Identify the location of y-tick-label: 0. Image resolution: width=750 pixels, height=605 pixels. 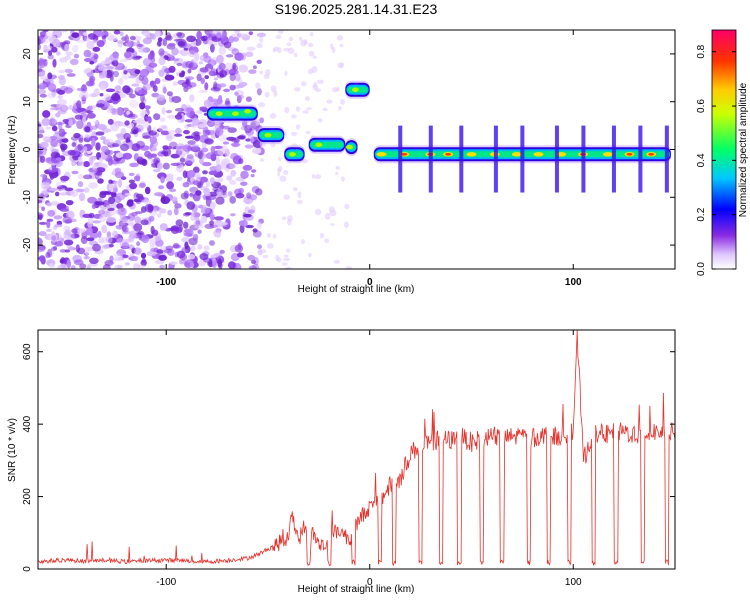
(27, 569).